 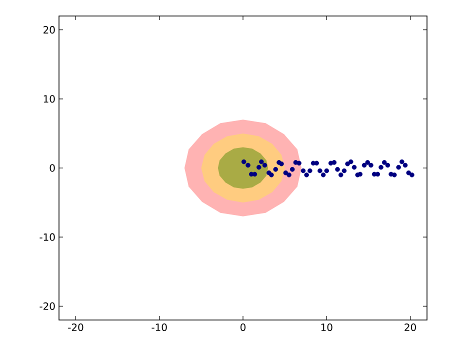 I want to click on x-tick-label: -20, so click(x=76, y=328).